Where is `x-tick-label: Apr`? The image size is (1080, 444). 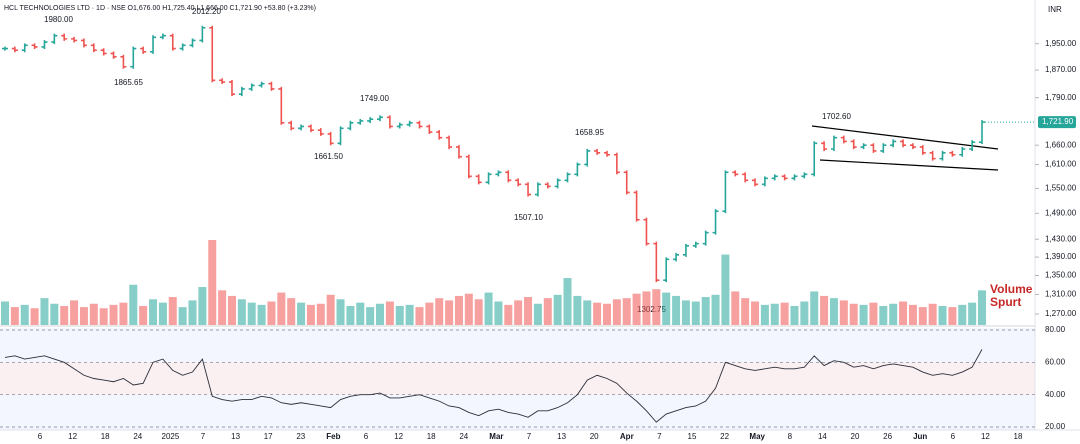 x-tick-label: Apr is located at coordinates (627, 436).